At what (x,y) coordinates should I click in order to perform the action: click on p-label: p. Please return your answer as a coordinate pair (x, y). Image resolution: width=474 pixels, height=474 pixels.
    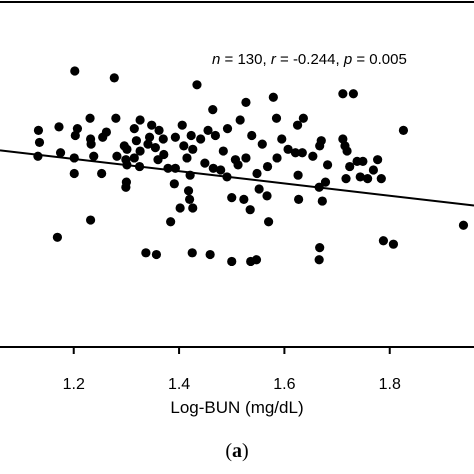
    Looking at the image, I should click on (347, 59).